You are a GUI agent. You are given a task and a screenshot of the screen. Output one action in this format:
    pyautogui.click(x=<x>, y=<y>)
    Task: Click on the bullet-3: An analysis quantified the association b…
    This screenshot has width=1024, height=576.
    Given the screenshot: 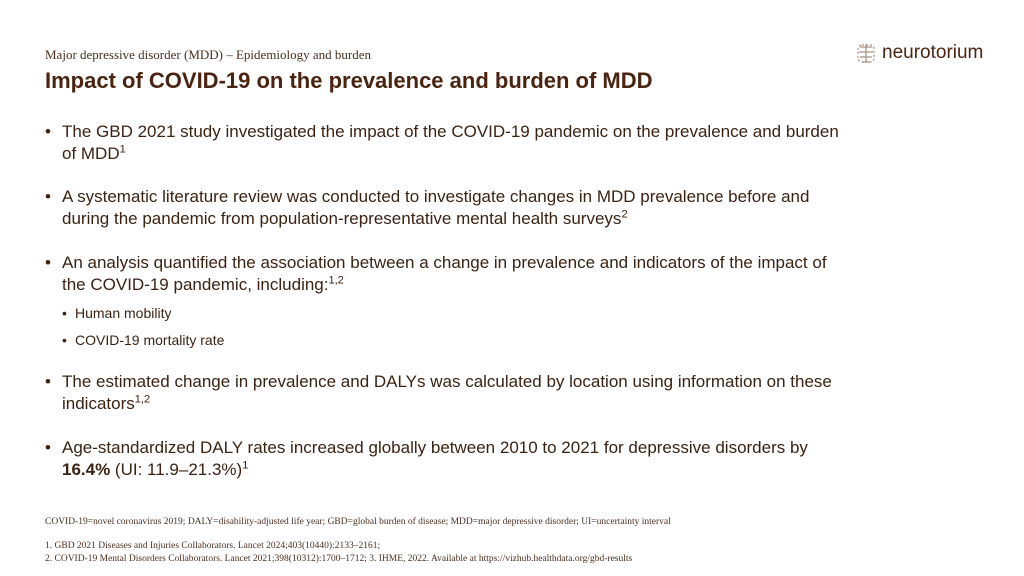 What is the action you would take?
    pyautogui.click(x=443, y=274)
    